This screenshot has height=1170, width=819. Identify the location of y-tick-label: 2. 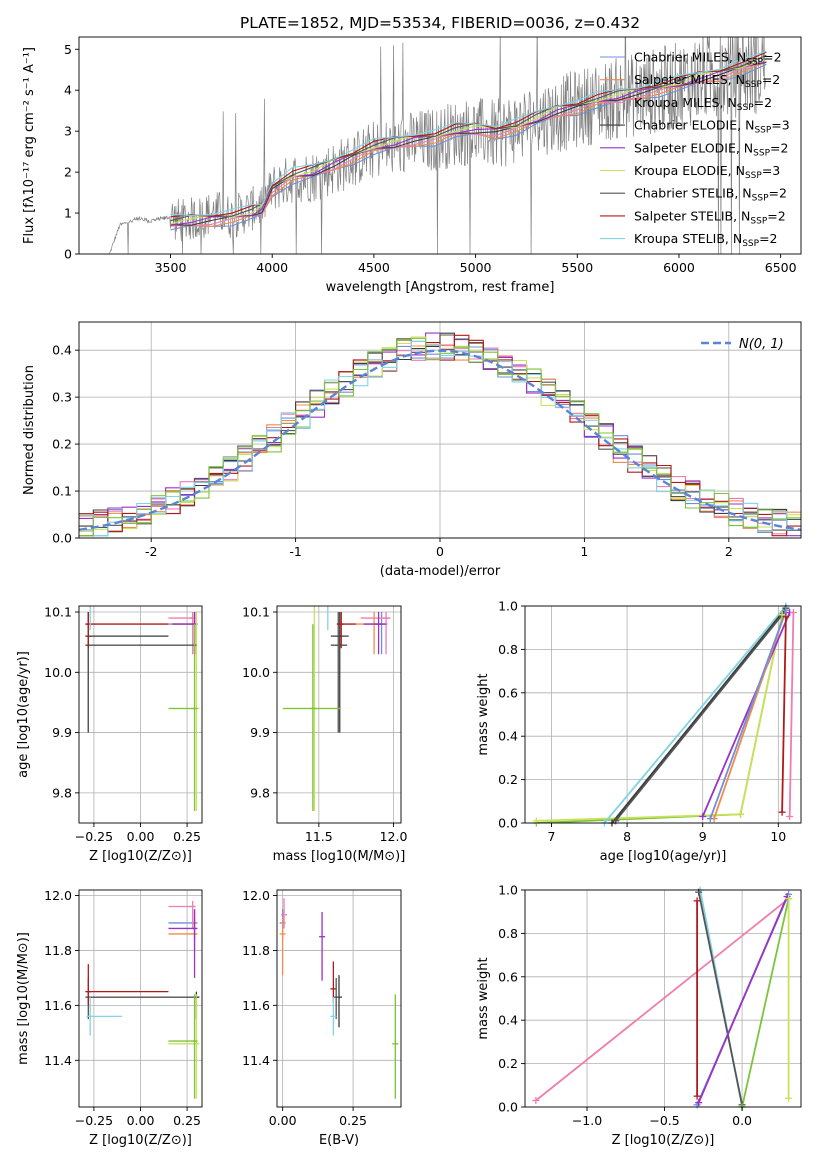
(68, 172).